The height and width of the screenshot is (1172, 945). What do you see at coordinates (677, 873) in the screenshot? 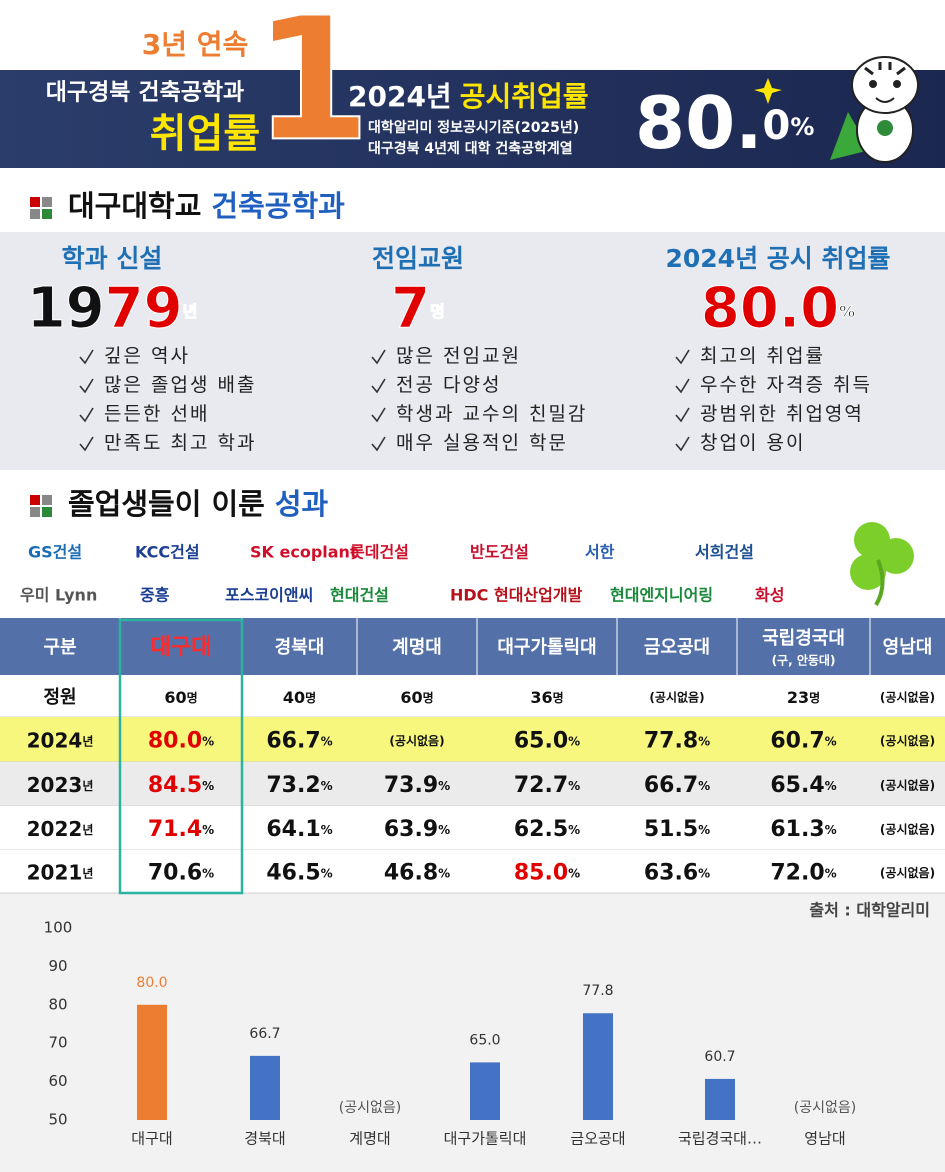
I see `table-cell: 63.6%` at bounding box center [677, 873].